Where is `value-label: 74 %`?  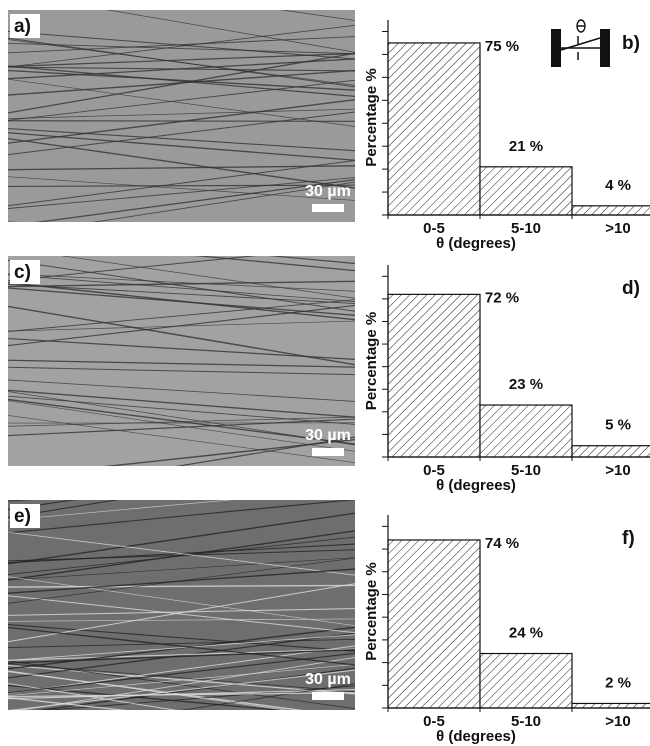 value-label: 74 % is located at coordinates (502, 543).